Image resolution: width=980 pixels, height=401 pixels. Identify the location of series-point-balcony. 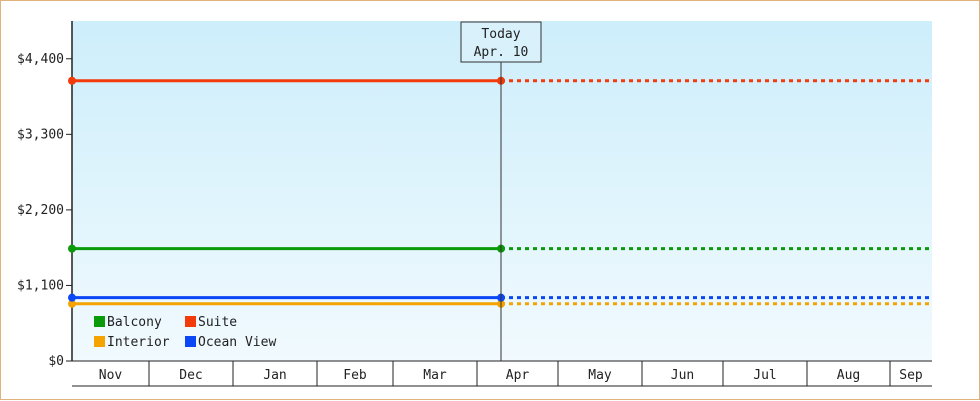
(72, 248).